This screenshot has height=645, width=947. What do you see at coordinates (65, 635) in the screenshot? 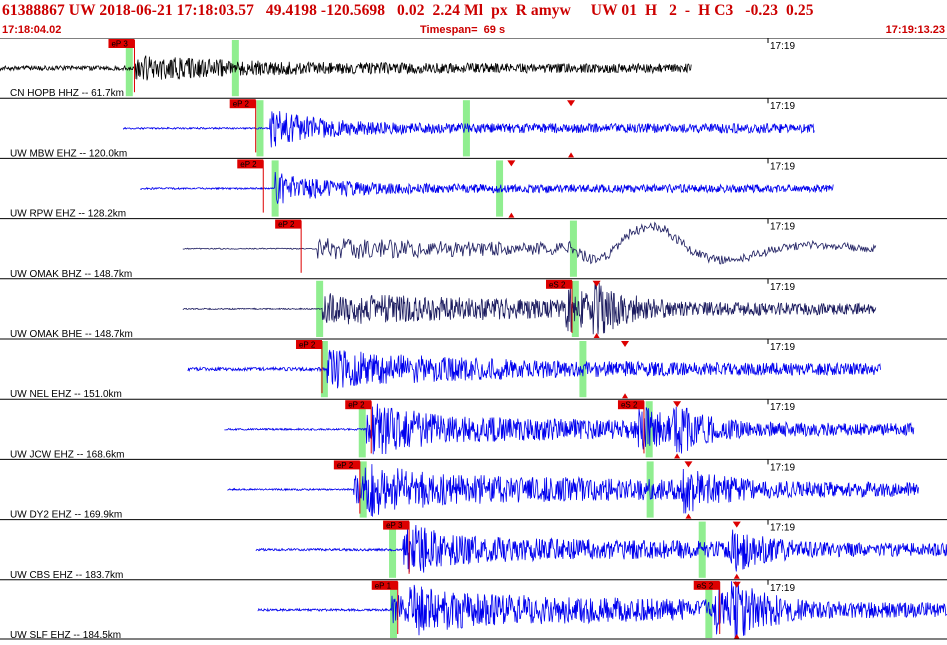
I see `station-label: UW SLF EHZ -- 184.5km` at bounding box center [65, 635].